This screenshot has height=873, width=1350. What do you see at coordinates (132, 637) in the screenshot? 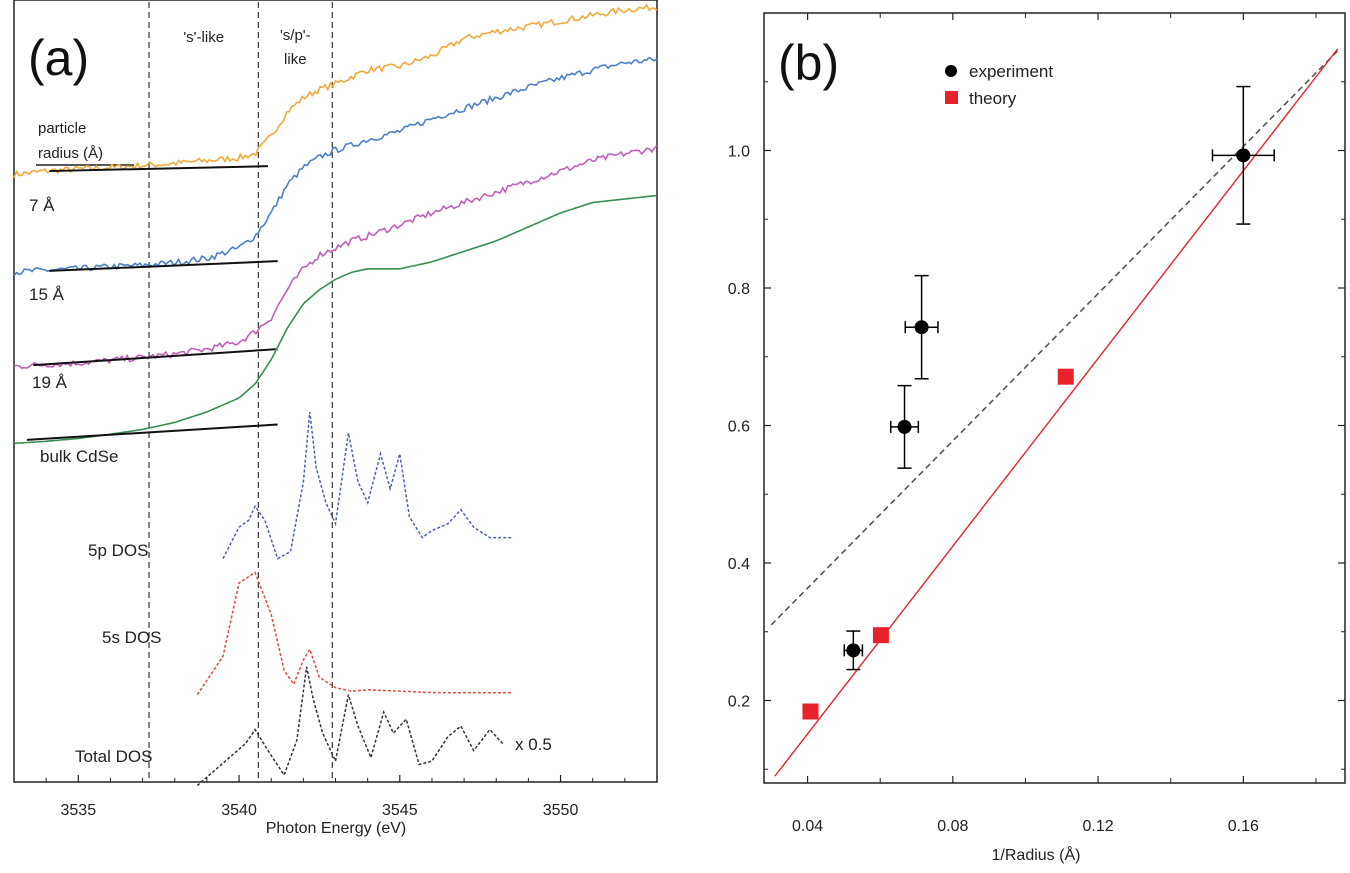
I see `dos-label-1: 5s DOS` at bounding box center [132, 637].